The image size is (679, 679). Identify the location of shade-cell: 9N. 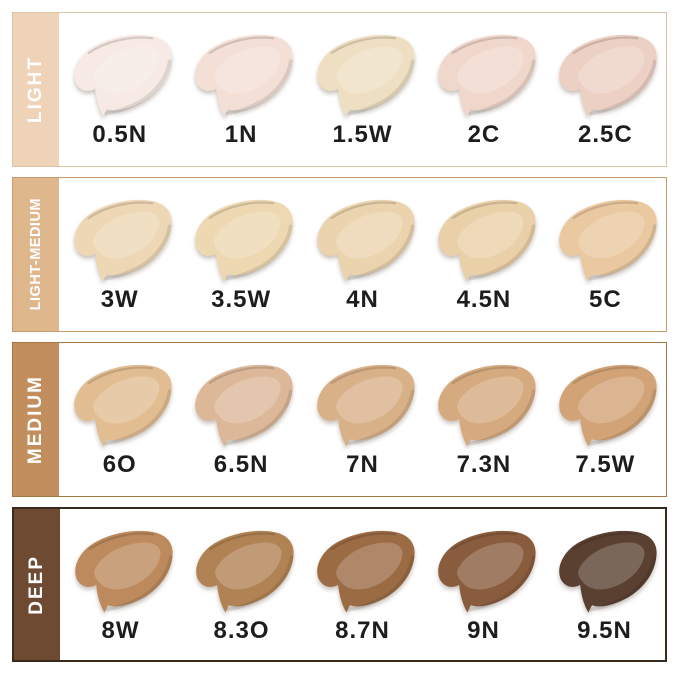
(483, 584).